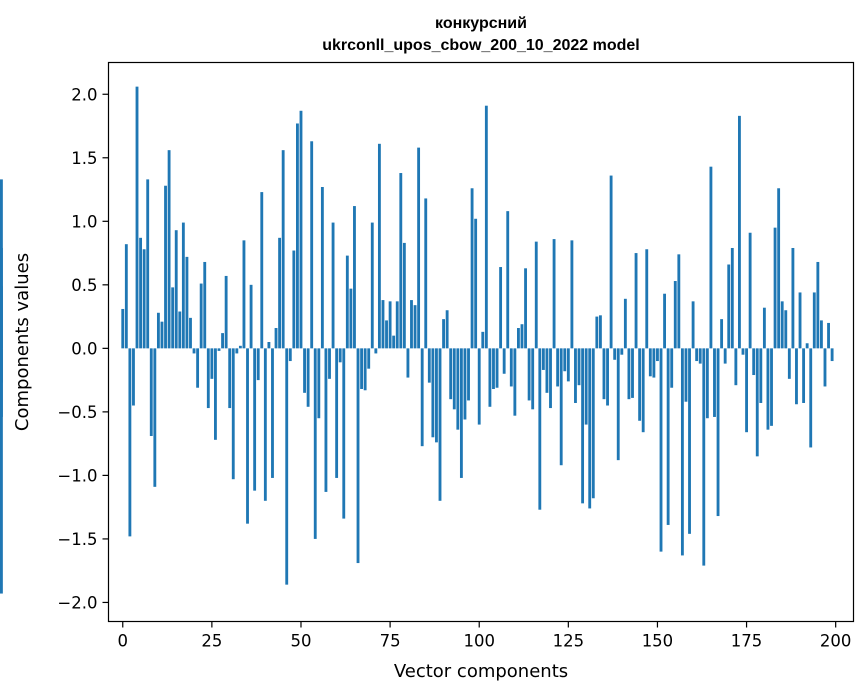 This screenshot has height=696, width=867. I want to click on y-tick-label: 2.0, so click(84, 94).